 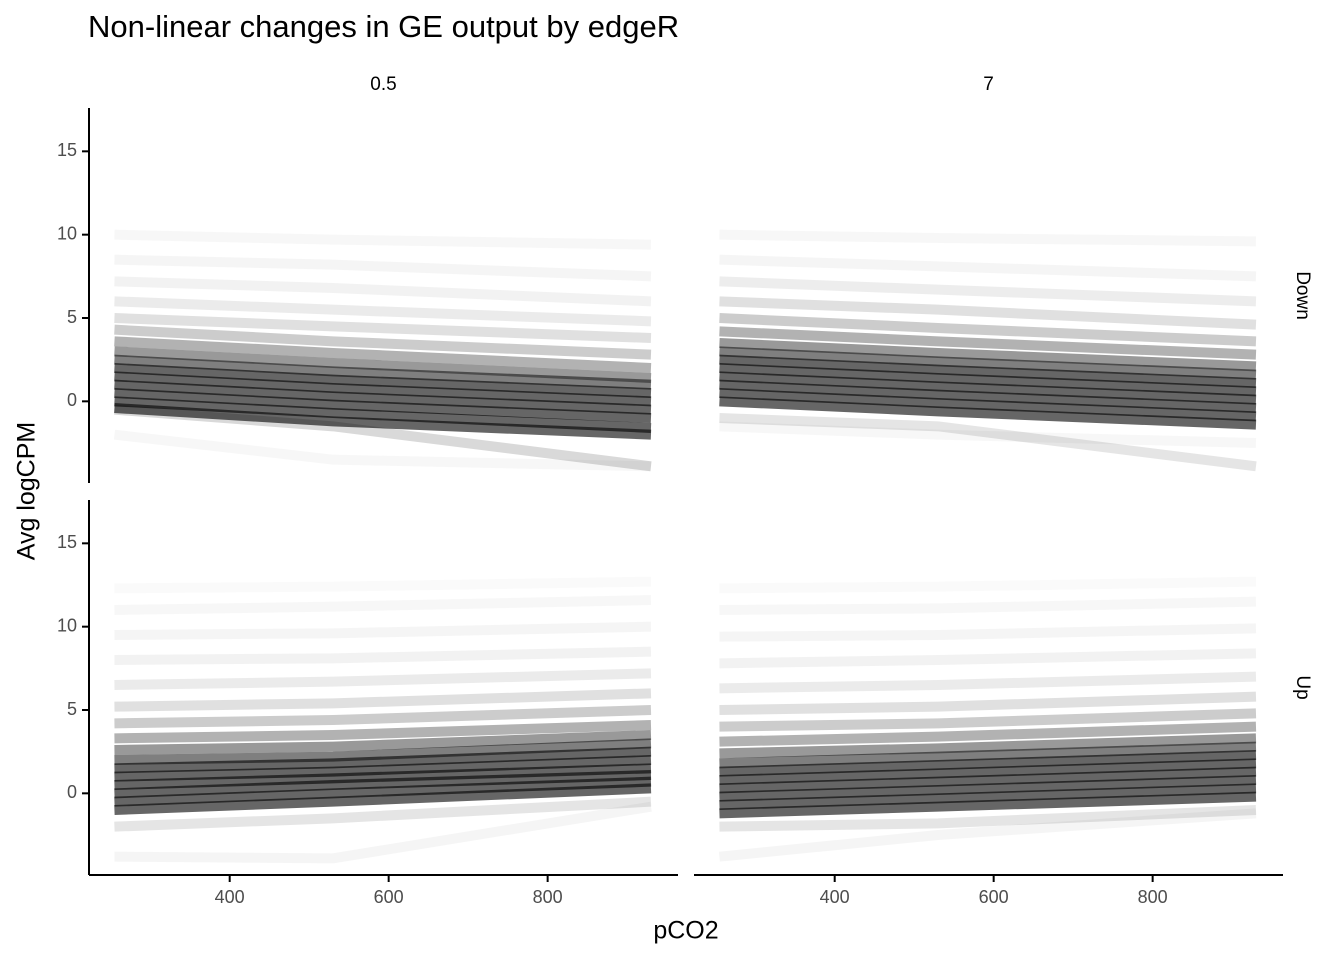 I want to click on x-axis-label: pCO2, so click(x=685, y=931).